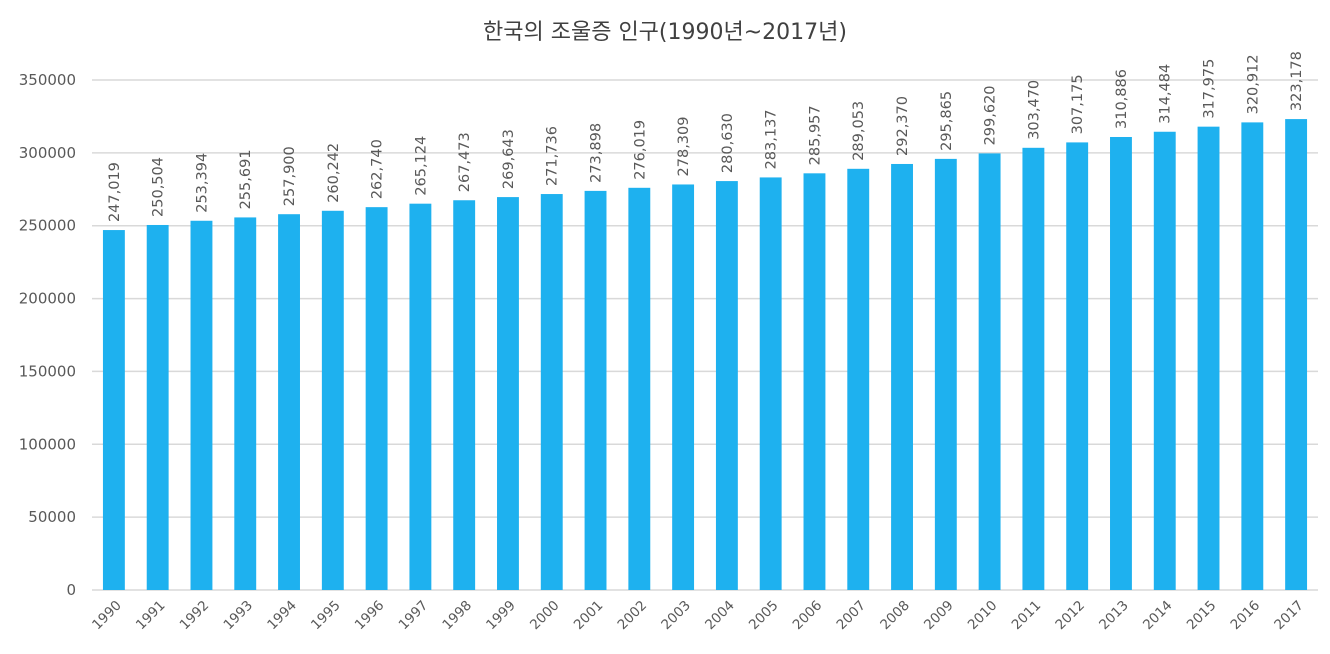 The height and width of the screenshot is (654, 1330). I want to click on data-label: 320,912, so click(1253, 84).